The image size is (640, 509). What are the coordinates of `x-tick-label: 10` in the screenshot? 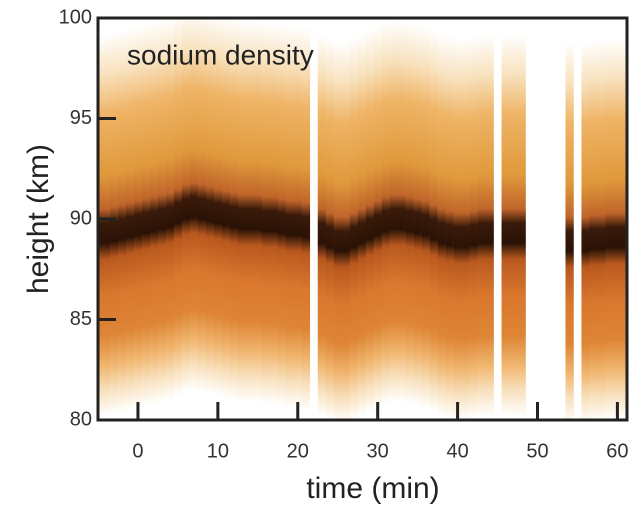 It's located at (218, 451).